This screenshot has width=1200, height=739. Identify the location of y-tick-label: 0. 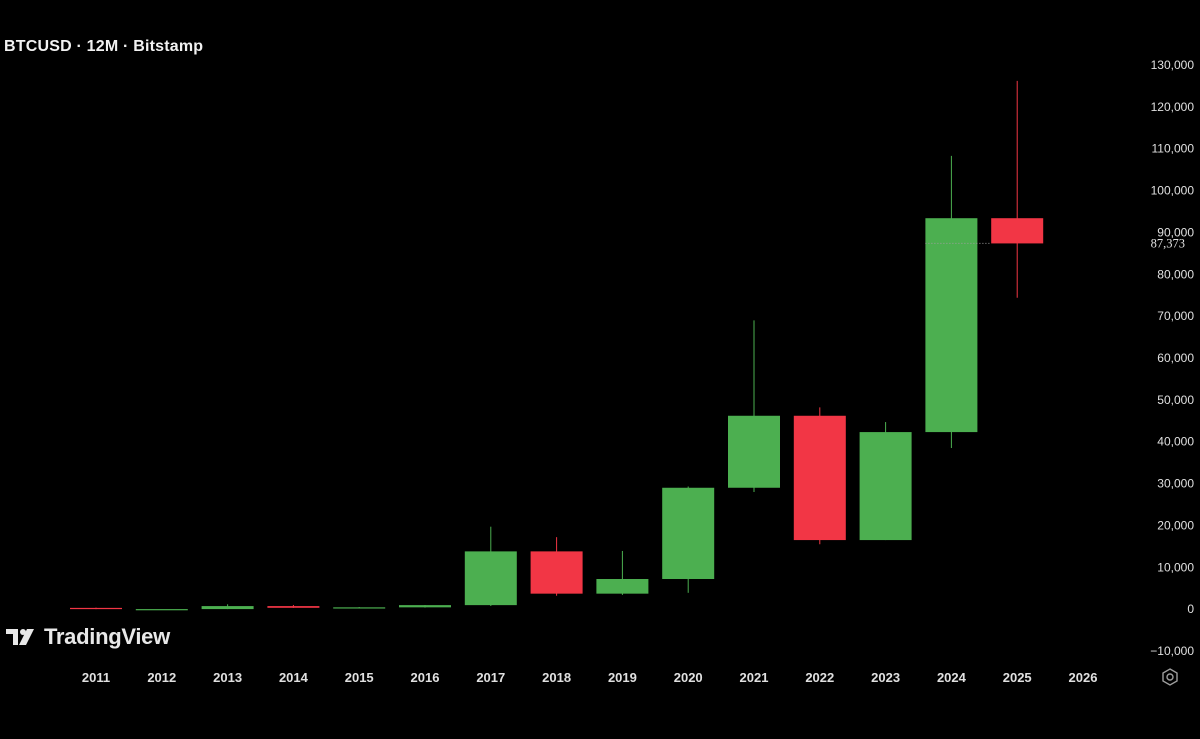
(1190, 609).